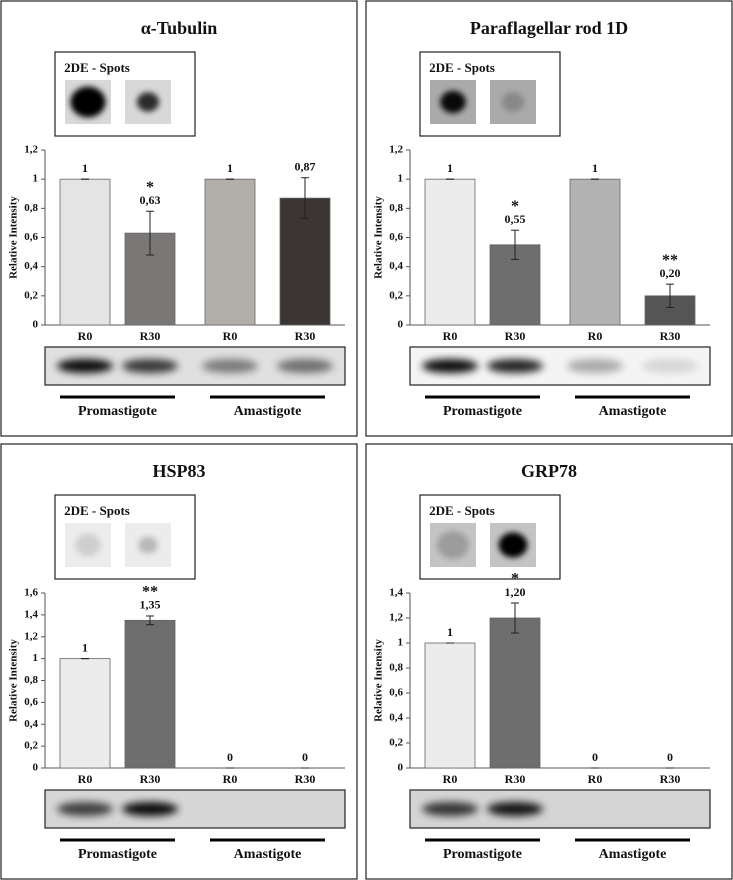 The image size is (733, 880). Describe the element at coordinates (31, 593) in the screenshot. I see `y-tick-label: 1,6` at that location.